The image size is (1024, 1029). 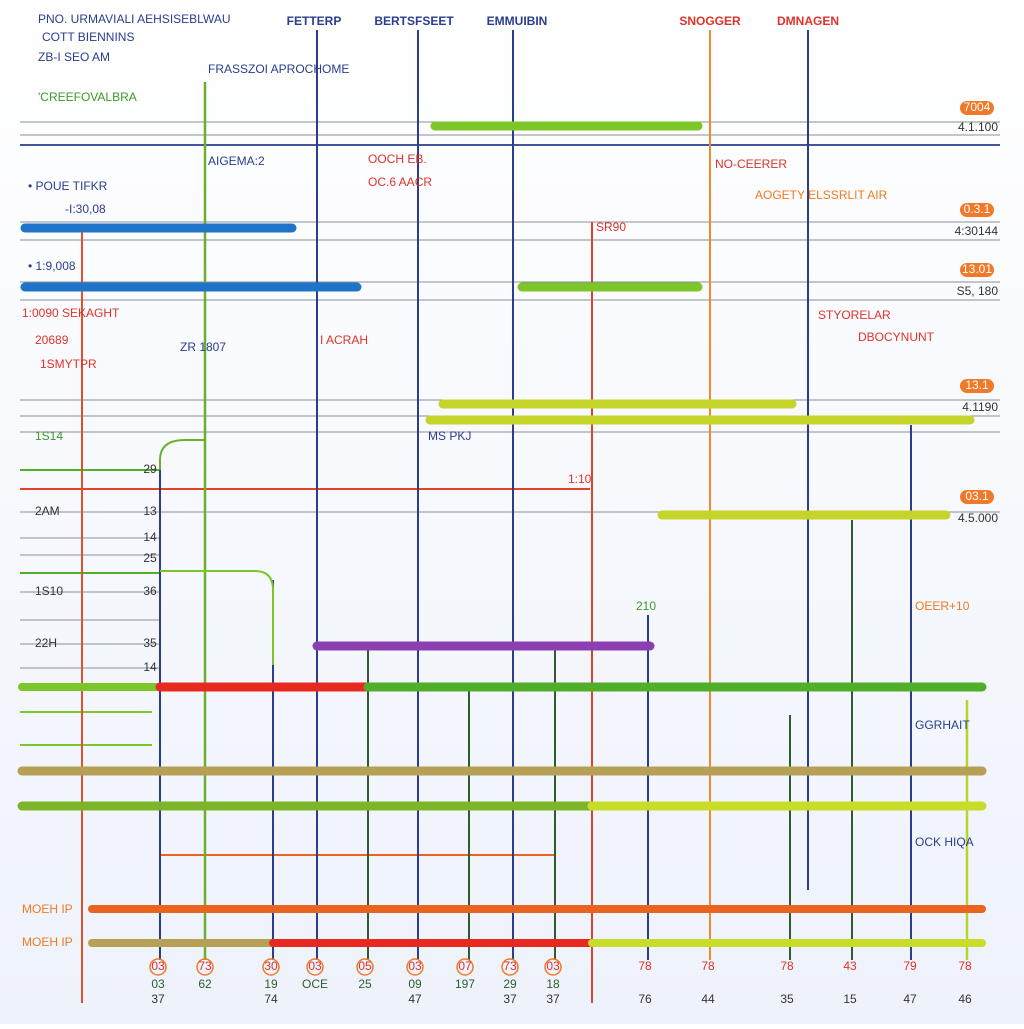 What do you see at coordinates (942, 725) in the screenshot?
I see `annotation: GGRHAIT` at bounding box center [942, 725].